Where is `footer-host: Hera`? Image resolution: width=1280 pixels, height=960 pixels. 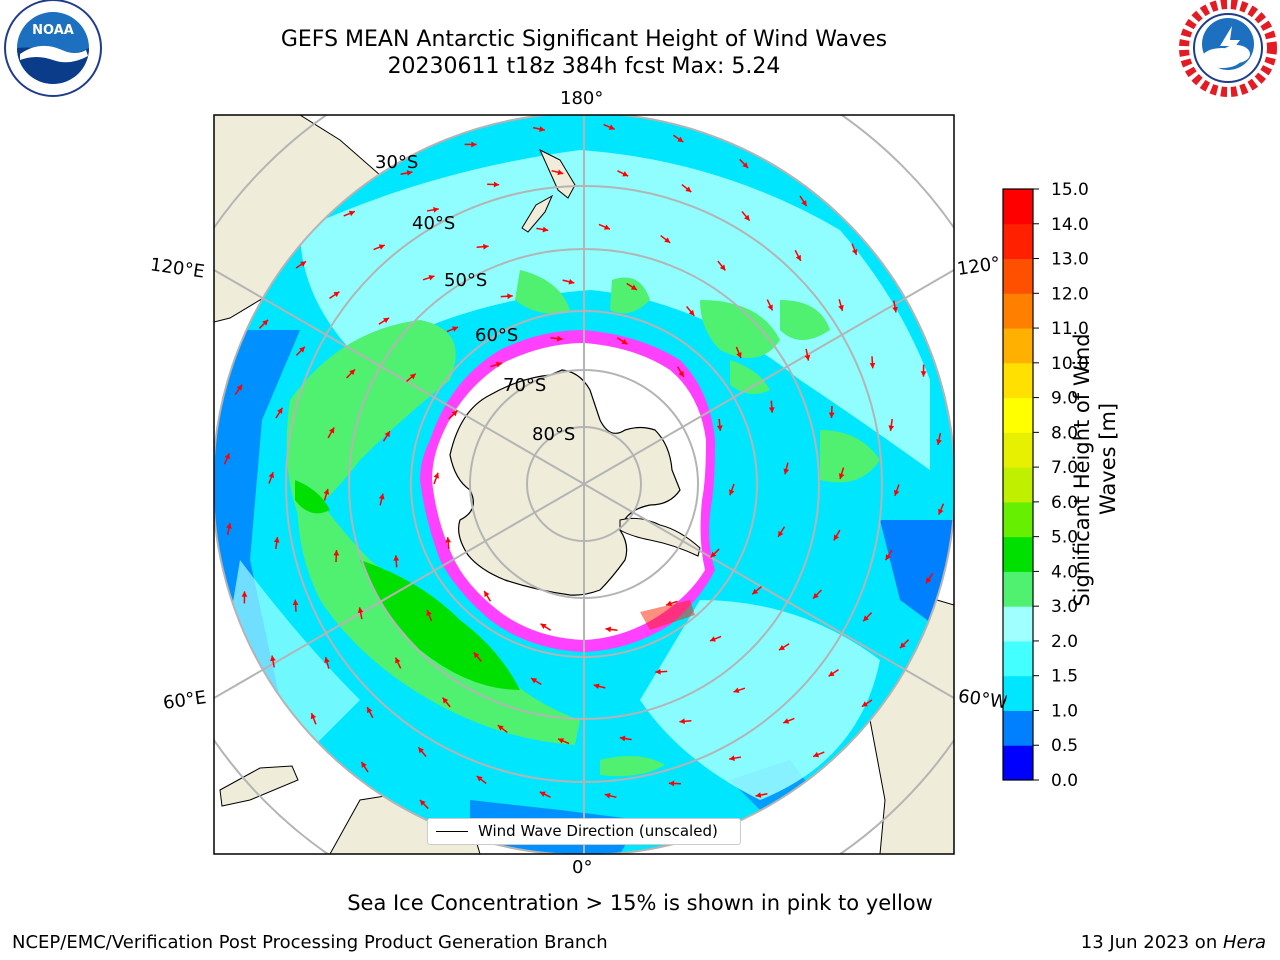 footer-host: Hera is located at coordinates (1244, 942).